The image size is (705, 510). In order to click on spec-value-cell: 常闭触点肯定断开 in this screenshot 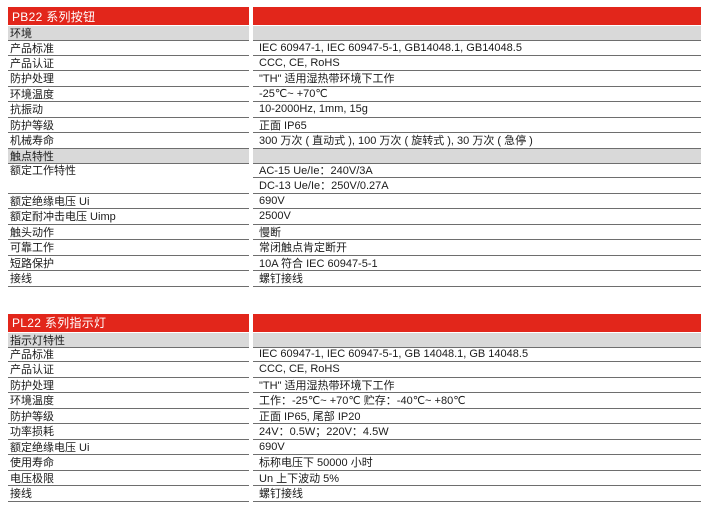, I will do `click(477, 248)`.